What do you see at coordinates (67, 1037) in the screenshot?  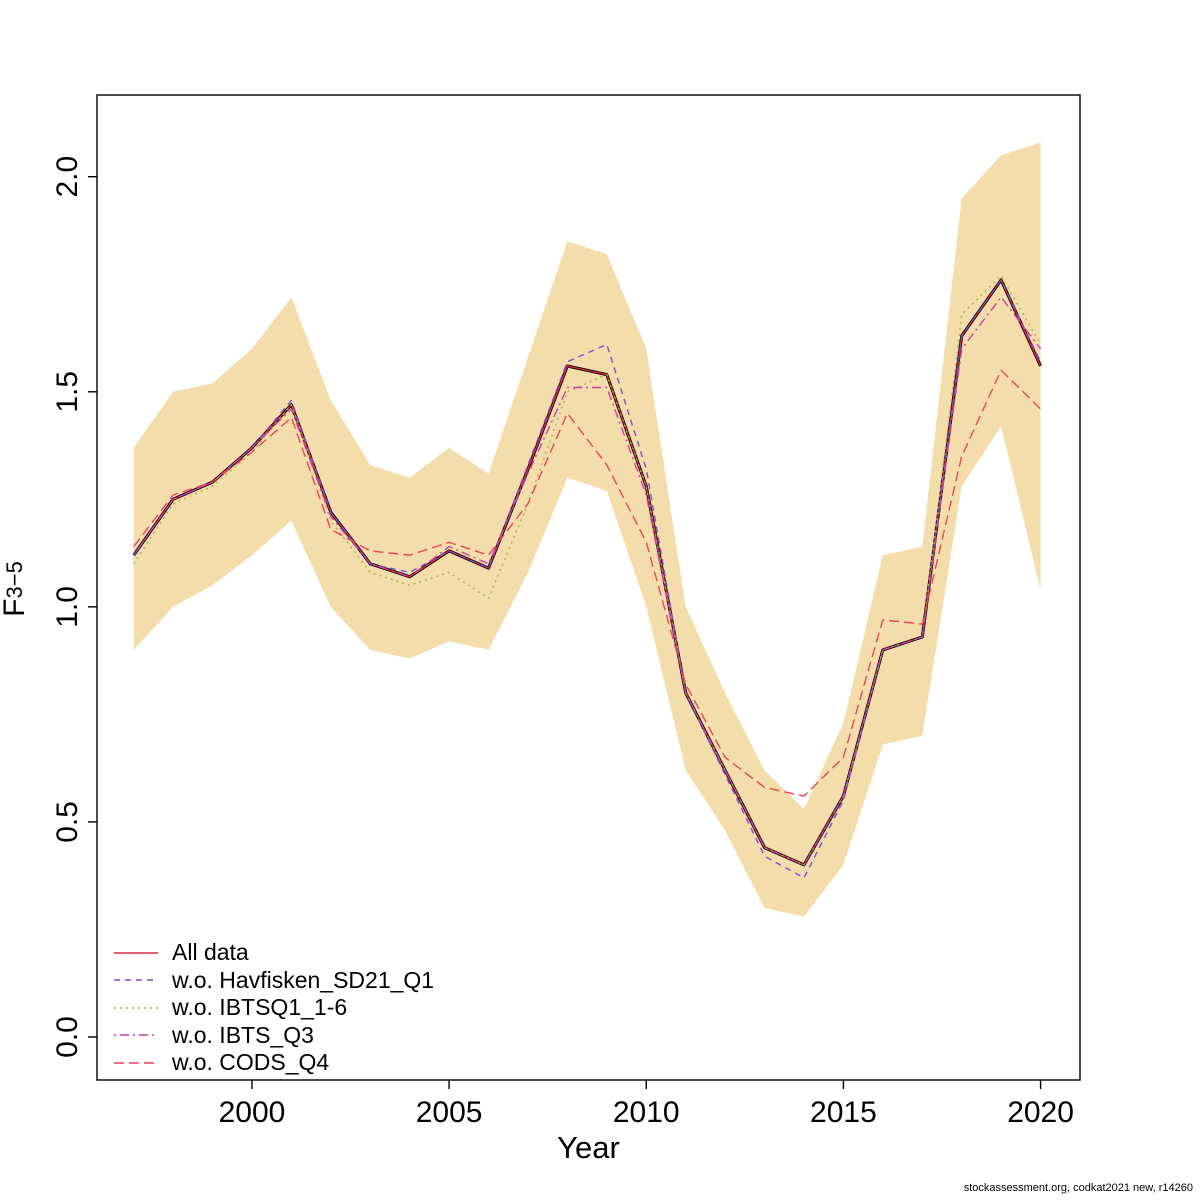 I see `y-tick-label: 0.0` at bounding box center [67, 1037].